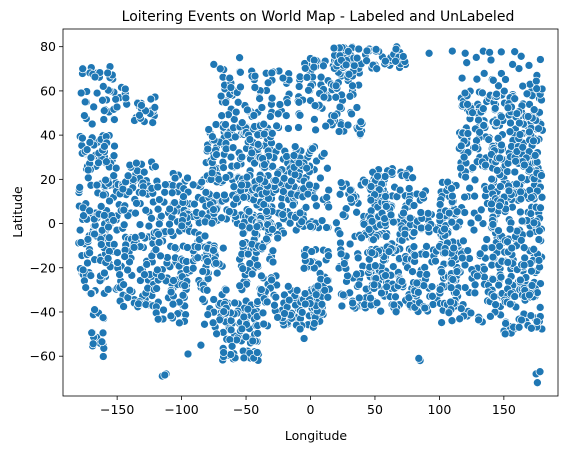 The image size is (574, 453). Describe the element at coordinates (43, 267) in the screenshot. I see `y-tick-label: −20` at that location.